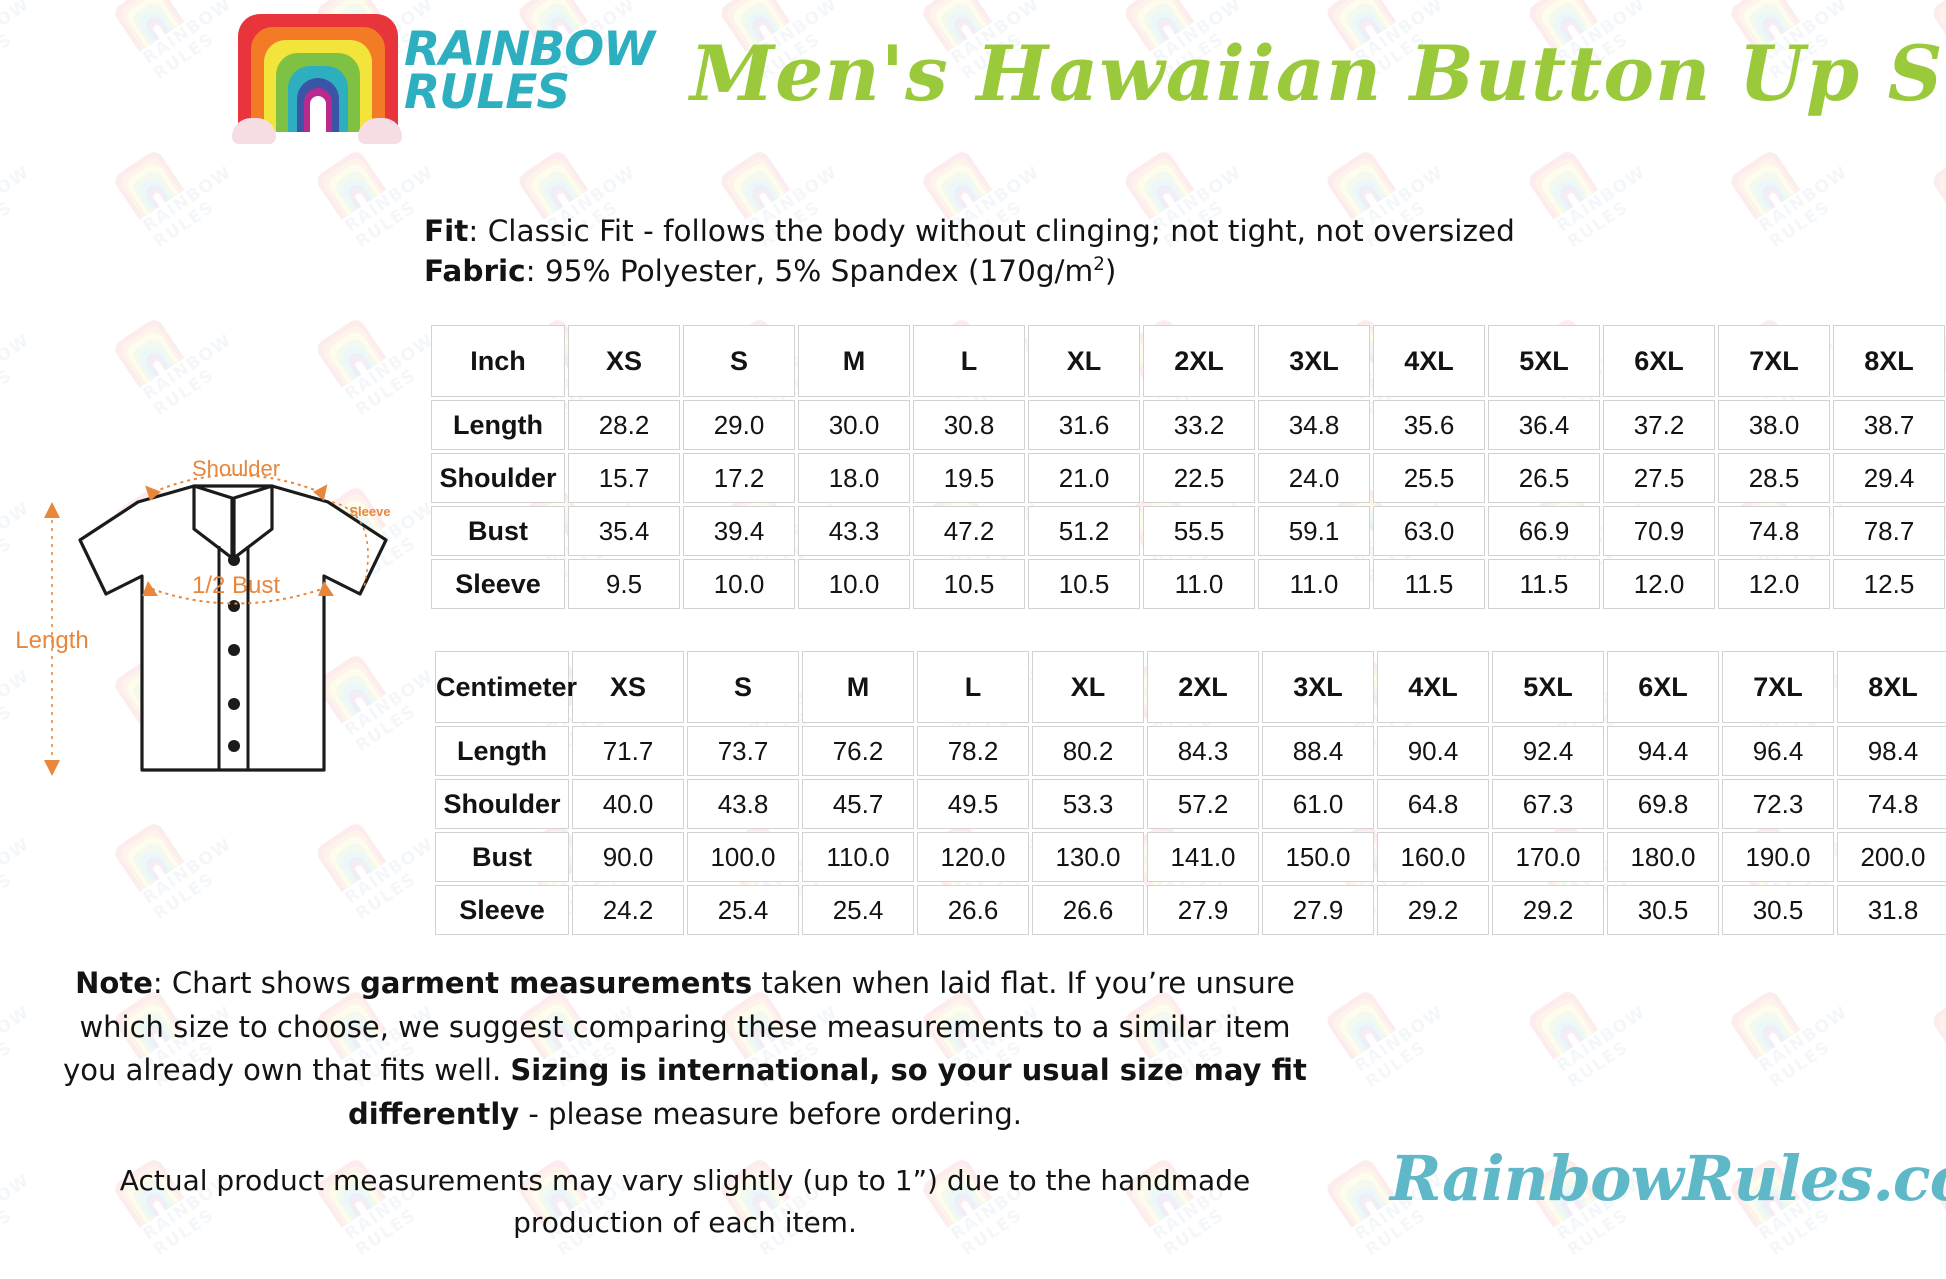  What do you see at coordinates (1203, 857) in the screenshot?
I see `table-cell: 141.0` at bounding box center [1203, 857].